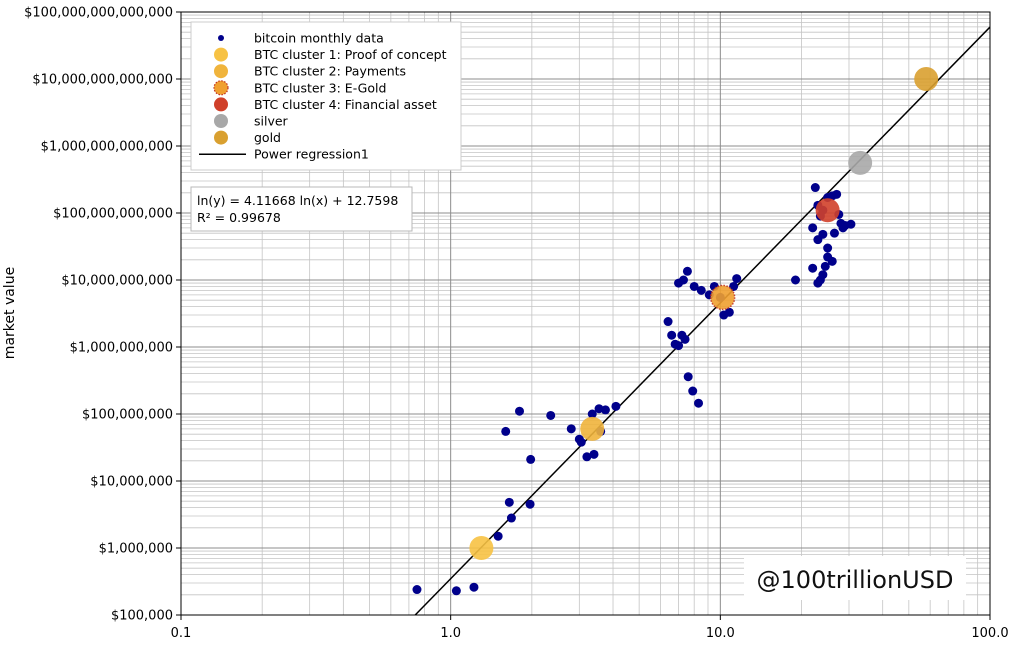  I want to click on legend-item: BTC cluster 4: Financial asset, so click(325, 104).